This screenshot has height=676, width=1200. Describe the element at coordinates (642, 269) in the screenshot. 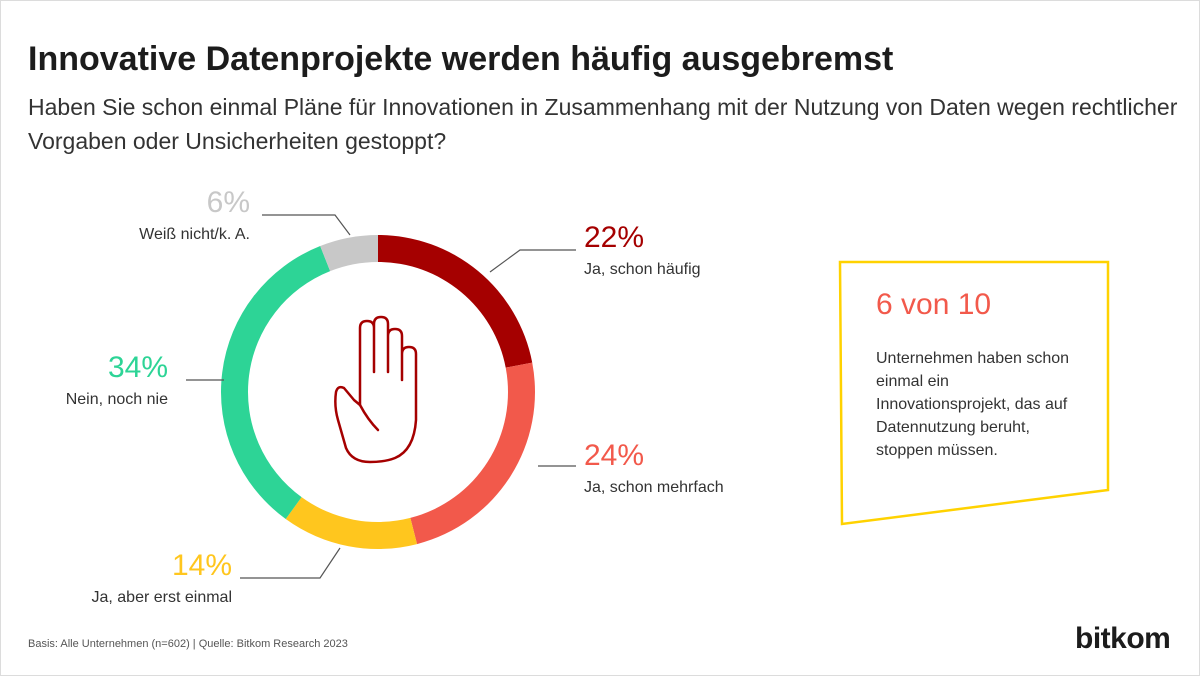

I see `slice-label-1: Ja, schon häufig` at that location.